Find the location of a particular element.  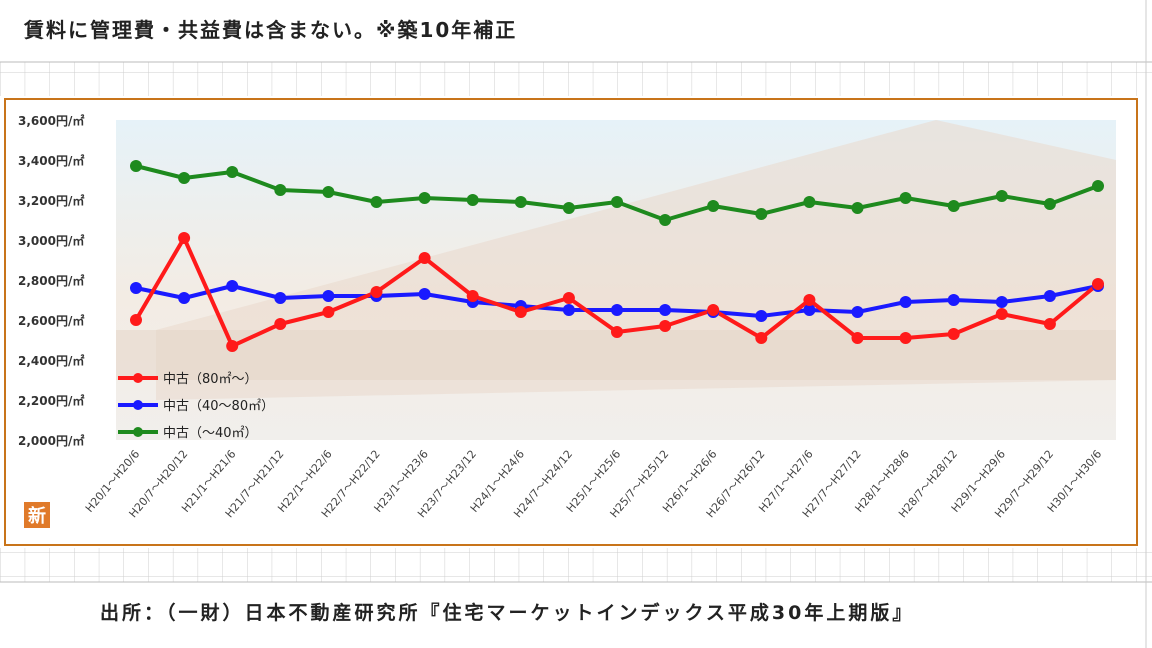

y-tick-label: 2,400円/㎡ is located at coordinates (51, 360).